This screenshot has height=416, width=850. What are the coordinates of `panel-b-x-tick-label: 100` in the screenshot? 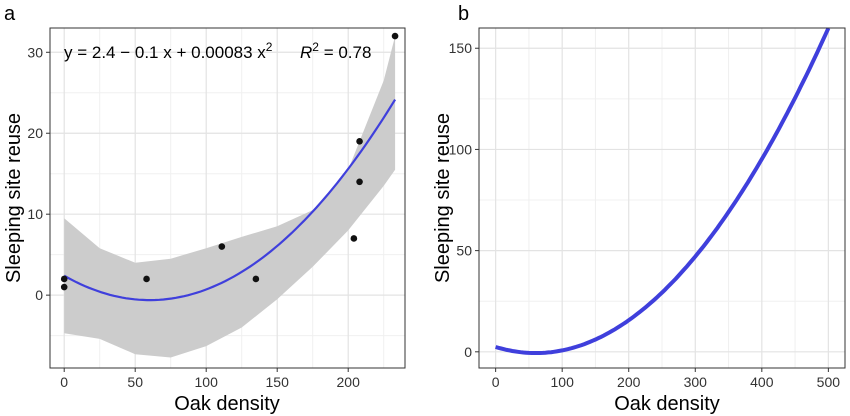 It's located at (563, 382).